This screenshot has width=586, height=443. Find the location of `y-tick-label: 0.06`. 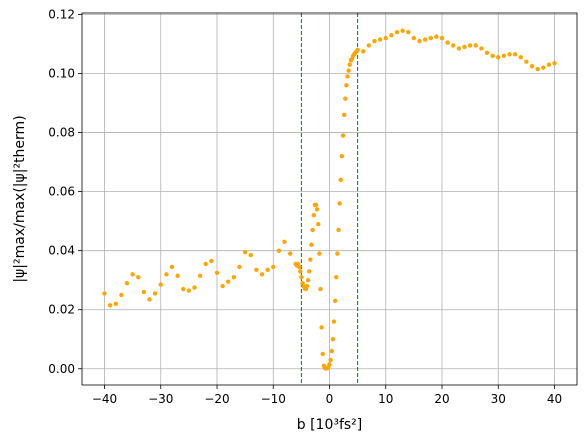

y-tick-label: 0.06 is located at coordinates (61, 192).